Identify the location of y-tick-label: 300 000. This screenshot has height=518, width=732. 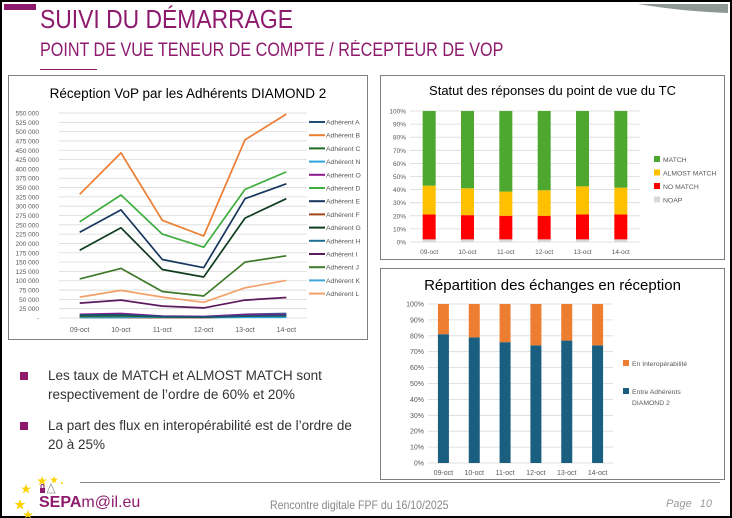
(28, 207).